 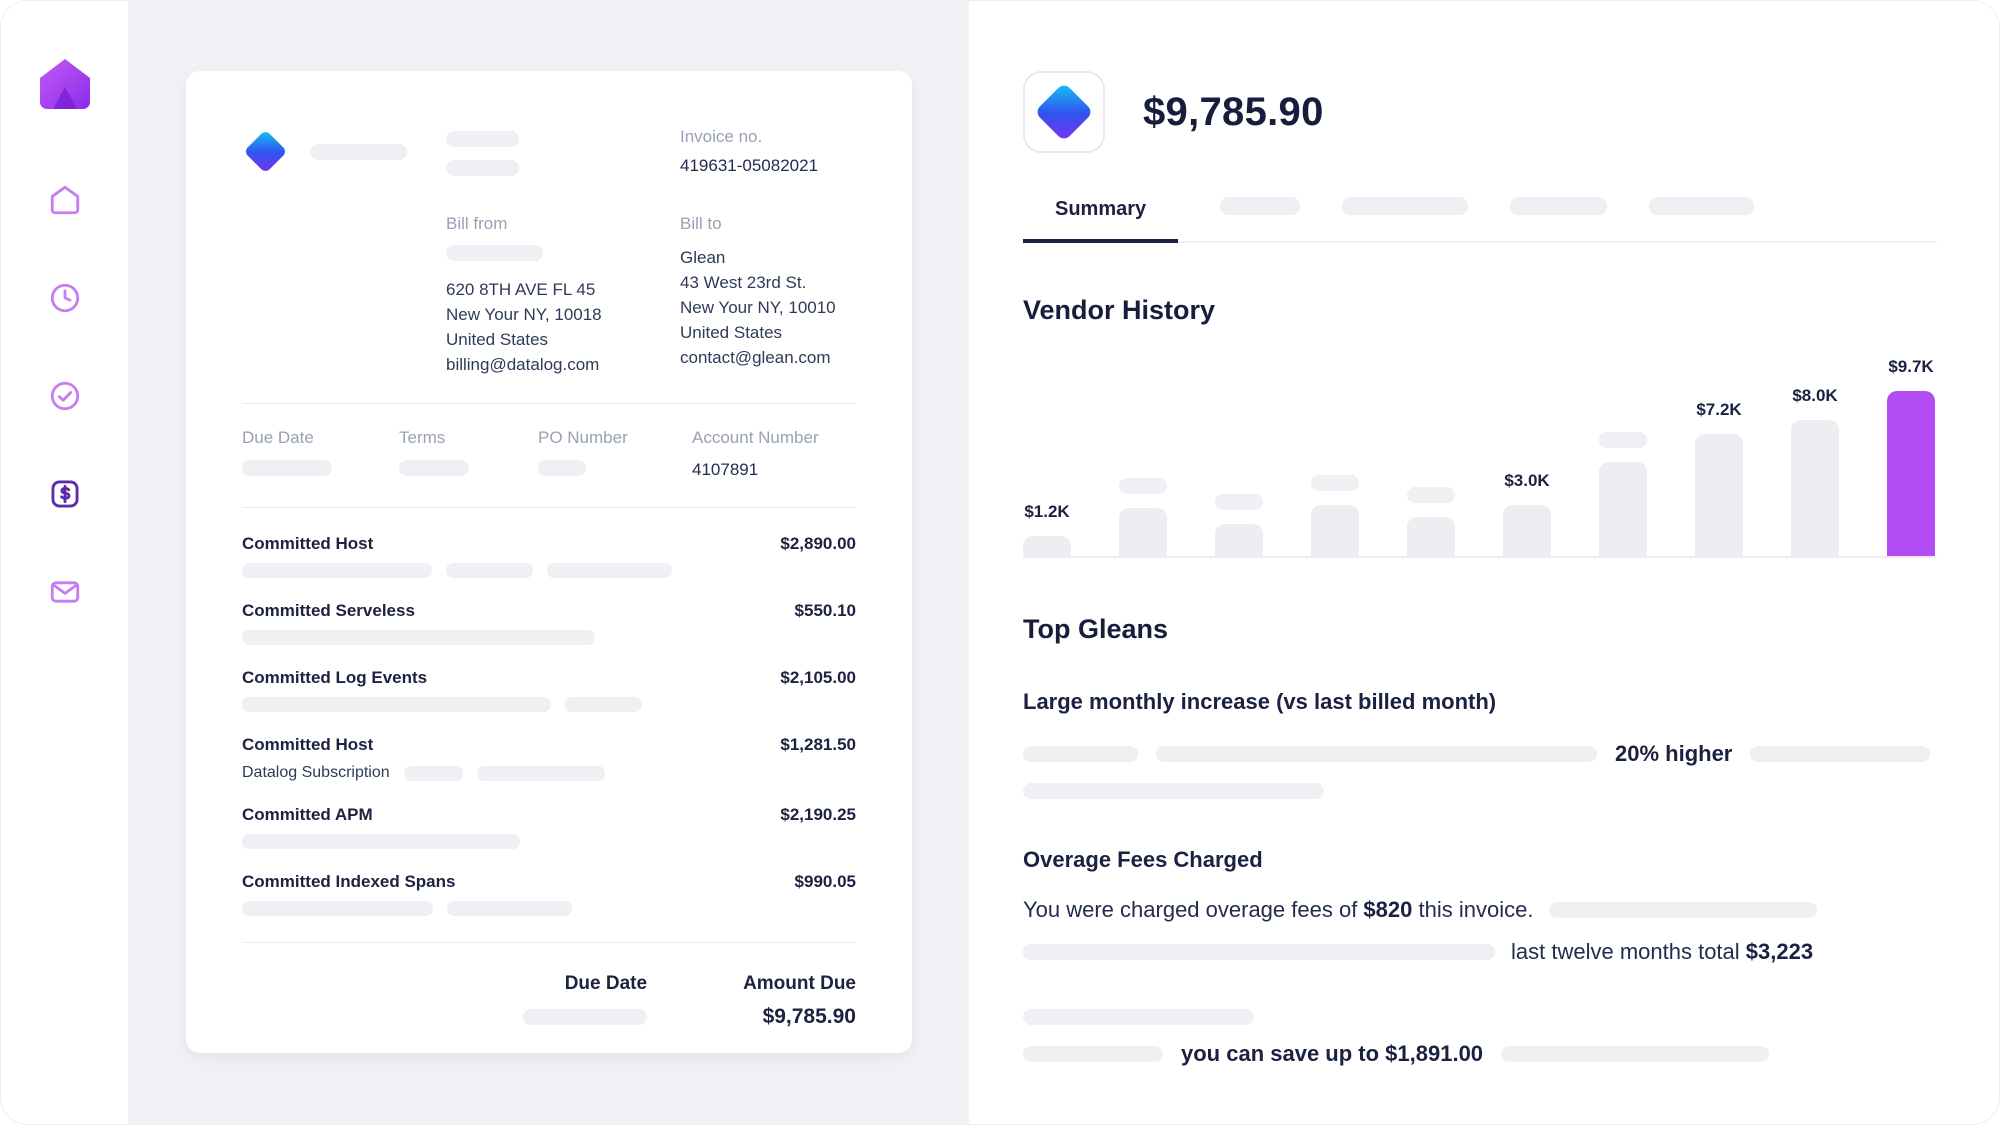 What do you see at coordinates (549, 1001) in the screenshot?
I see `invoice-footer: Due Date Amount Due $9,785.90` at bounding box center [549, 1001].